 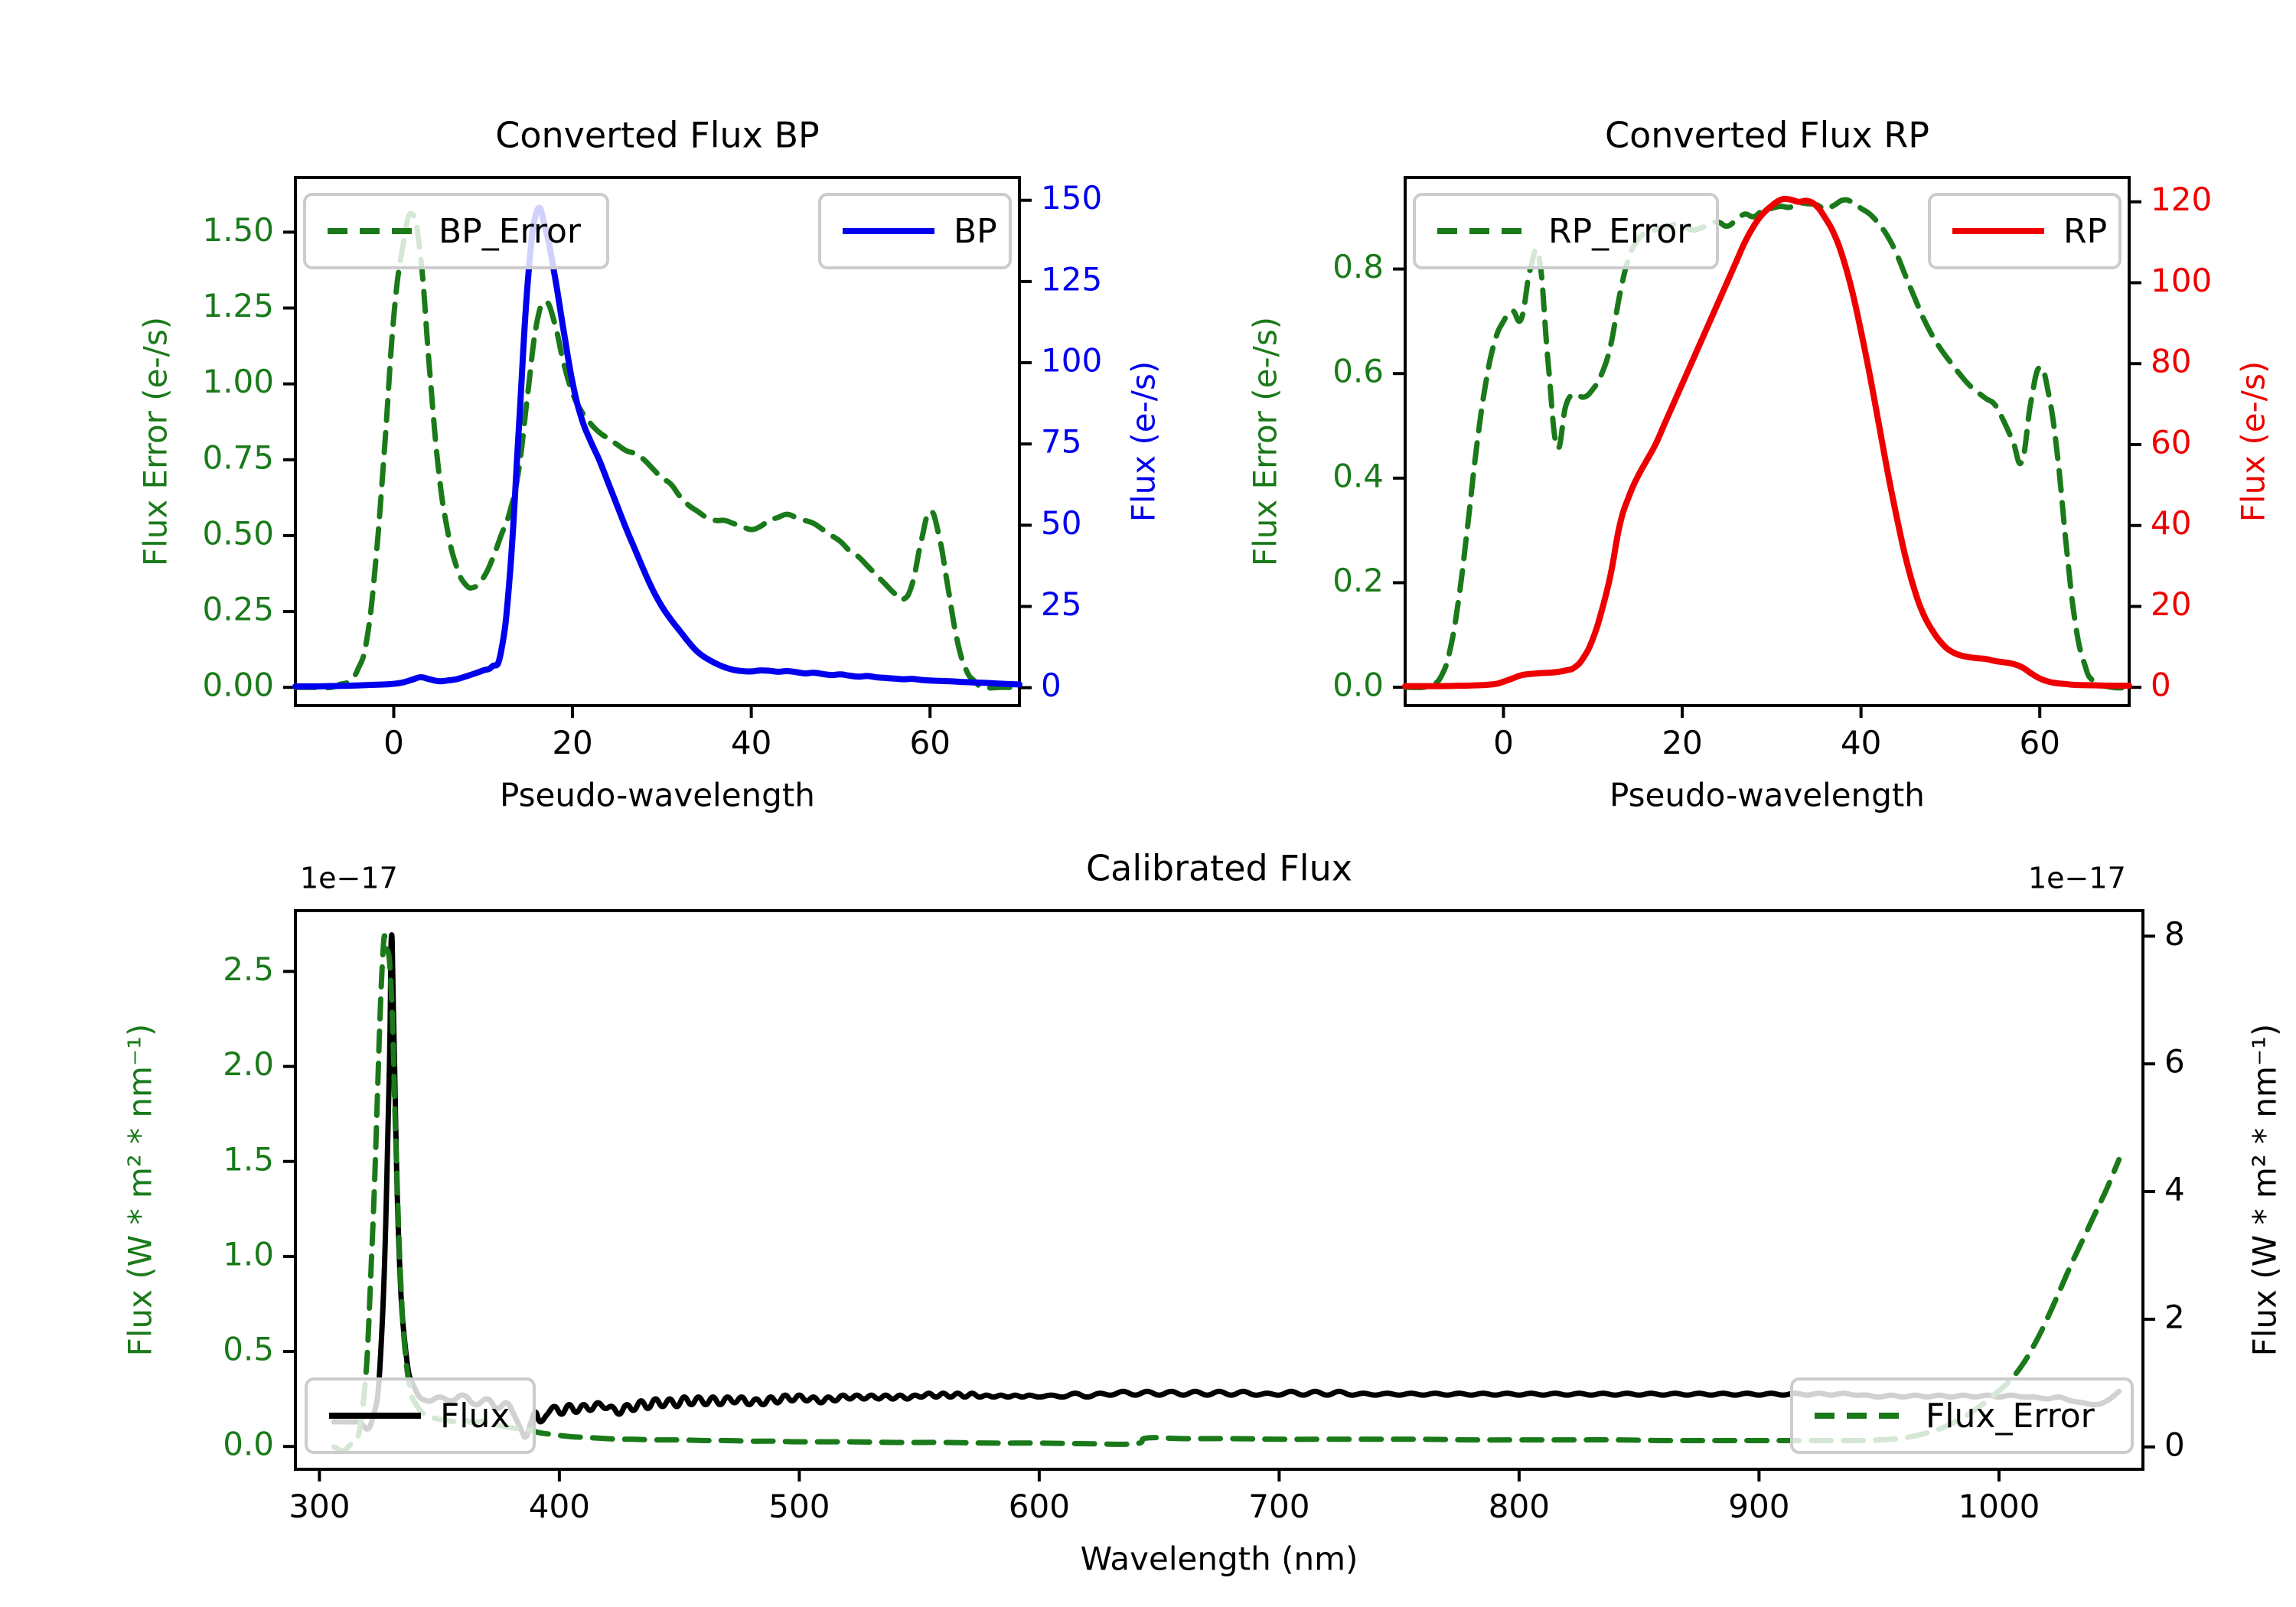 What do you see at coordinates (238, 230) in the screenshot?
I see `y-tick-label-left: 1.50` at bounding box center [238, 230].